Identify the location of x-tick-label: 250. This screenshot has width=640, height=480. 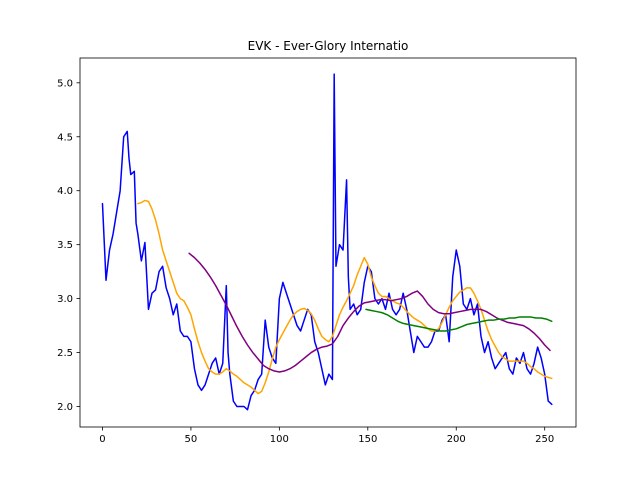
(544, 439).